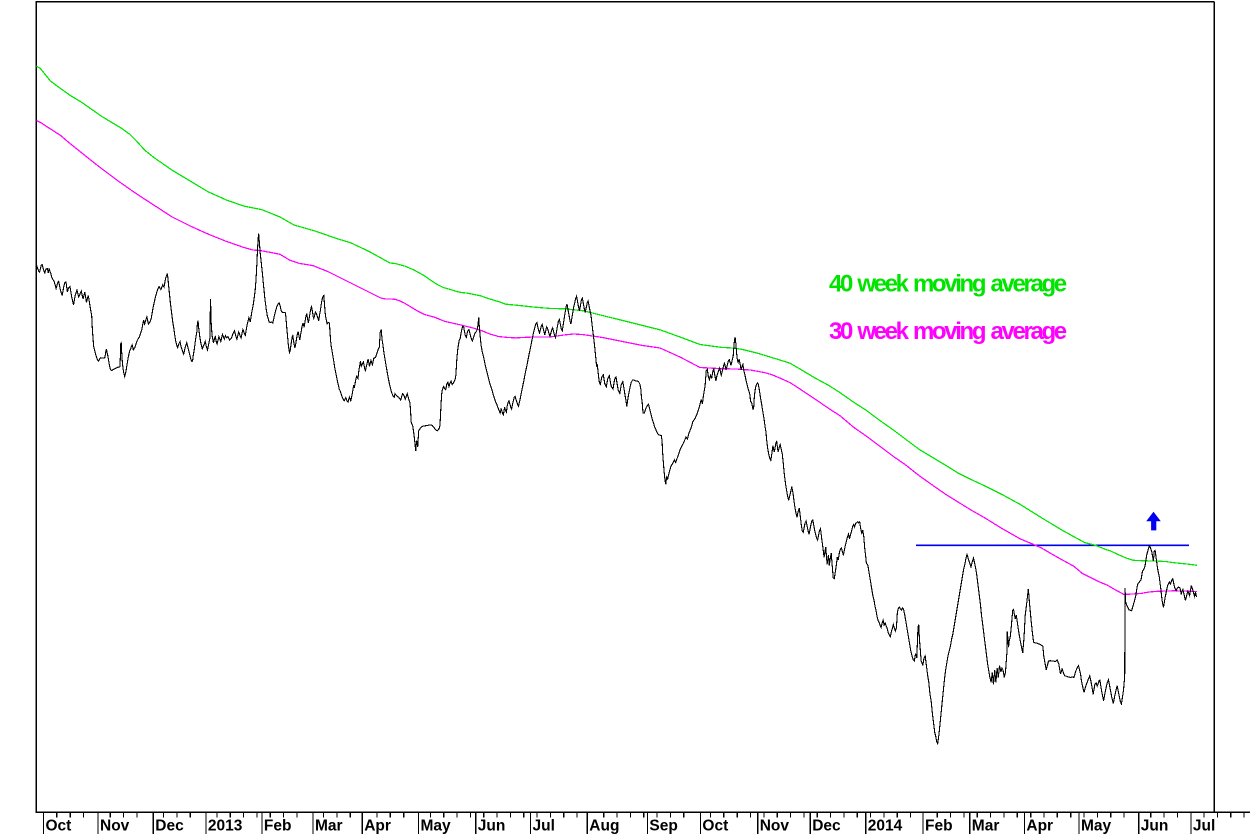 Image resolution: width=1250 pixels, height=834 pixels. What do you see at coordinates (948, 284) in the screenshot?
I see `svg-text: 40 week moving average` at bounding box center [948, 284].